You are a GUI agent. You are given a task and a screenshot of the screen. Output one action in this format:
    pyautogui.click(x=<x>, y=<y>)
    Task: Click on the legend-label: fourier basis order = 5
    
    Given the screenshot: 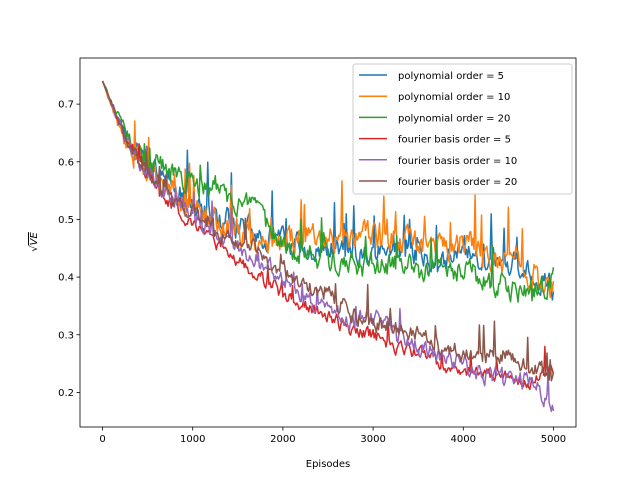 What is the action you would take?
    pyautogui.click(x=454, y=140)
    